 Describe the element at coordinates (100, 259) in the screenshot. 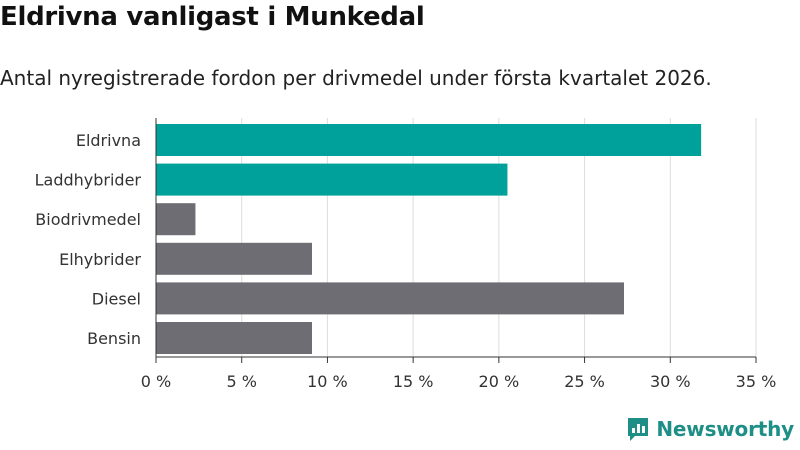

I see `category-label: Elhybrider` at that location.